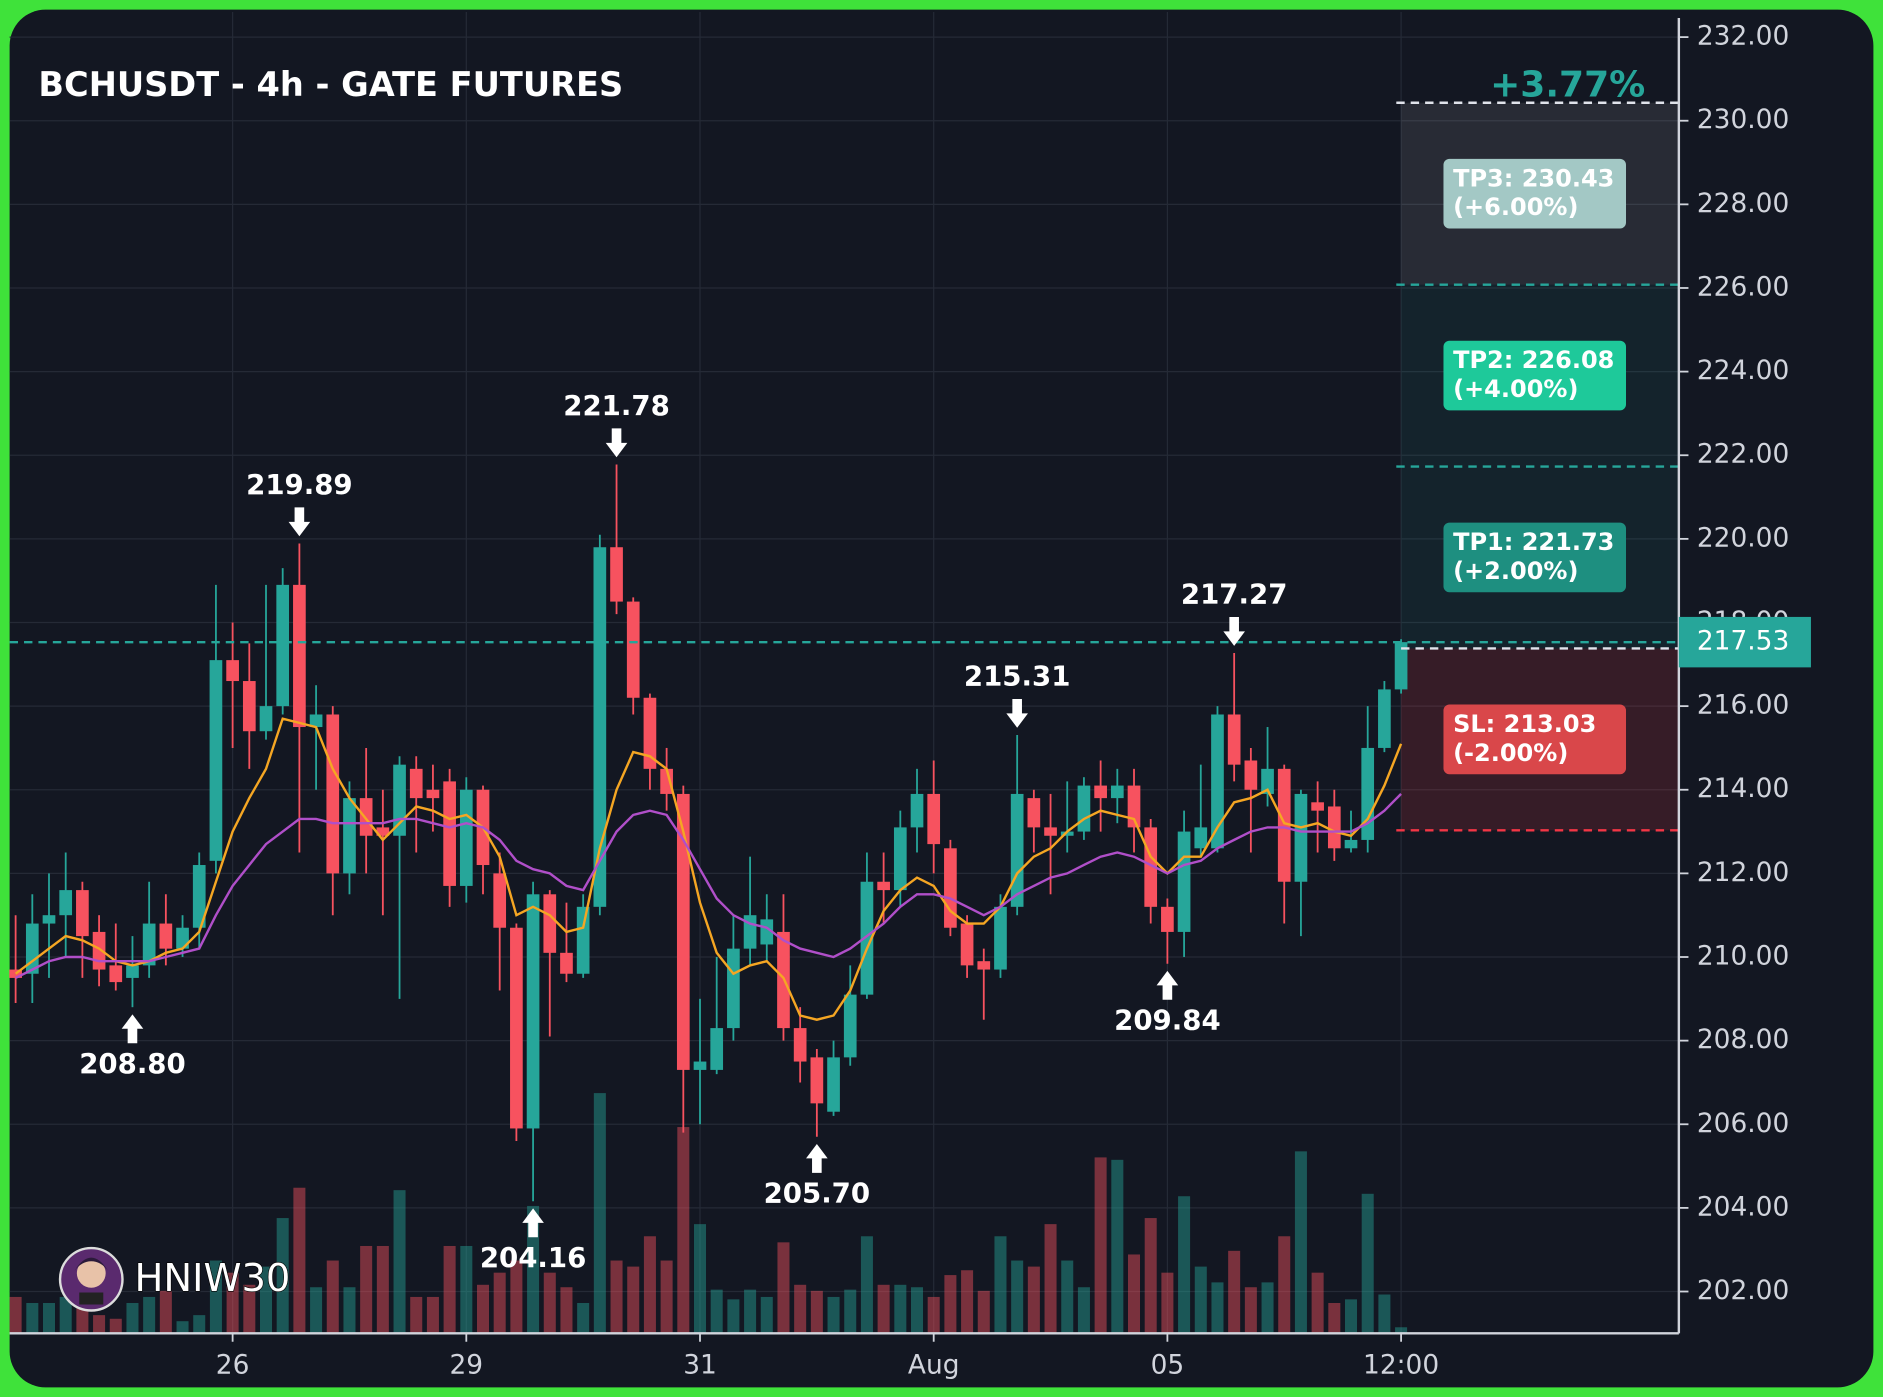  Describe the element at coordinates (1533, 360) in the screenshot. I see `target-label: TP2: 226.08` at that location.